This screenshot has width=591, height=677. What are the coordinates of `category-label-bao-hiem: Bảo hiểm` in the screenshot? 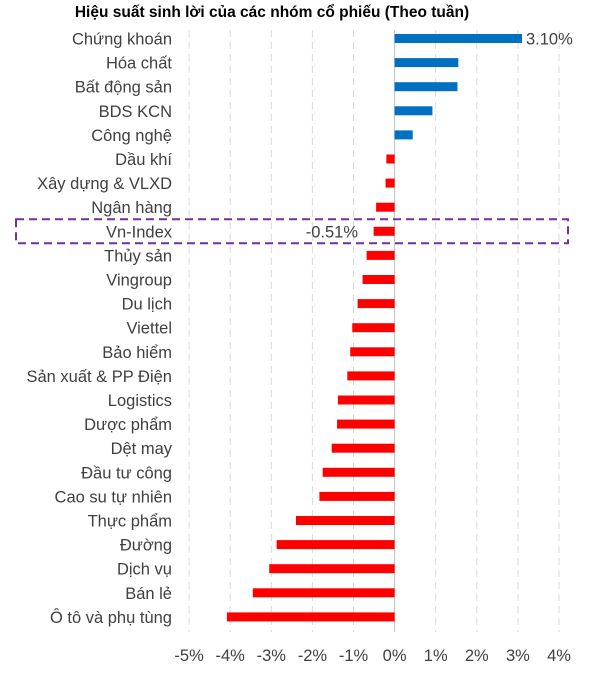 It's located at (137, 353).